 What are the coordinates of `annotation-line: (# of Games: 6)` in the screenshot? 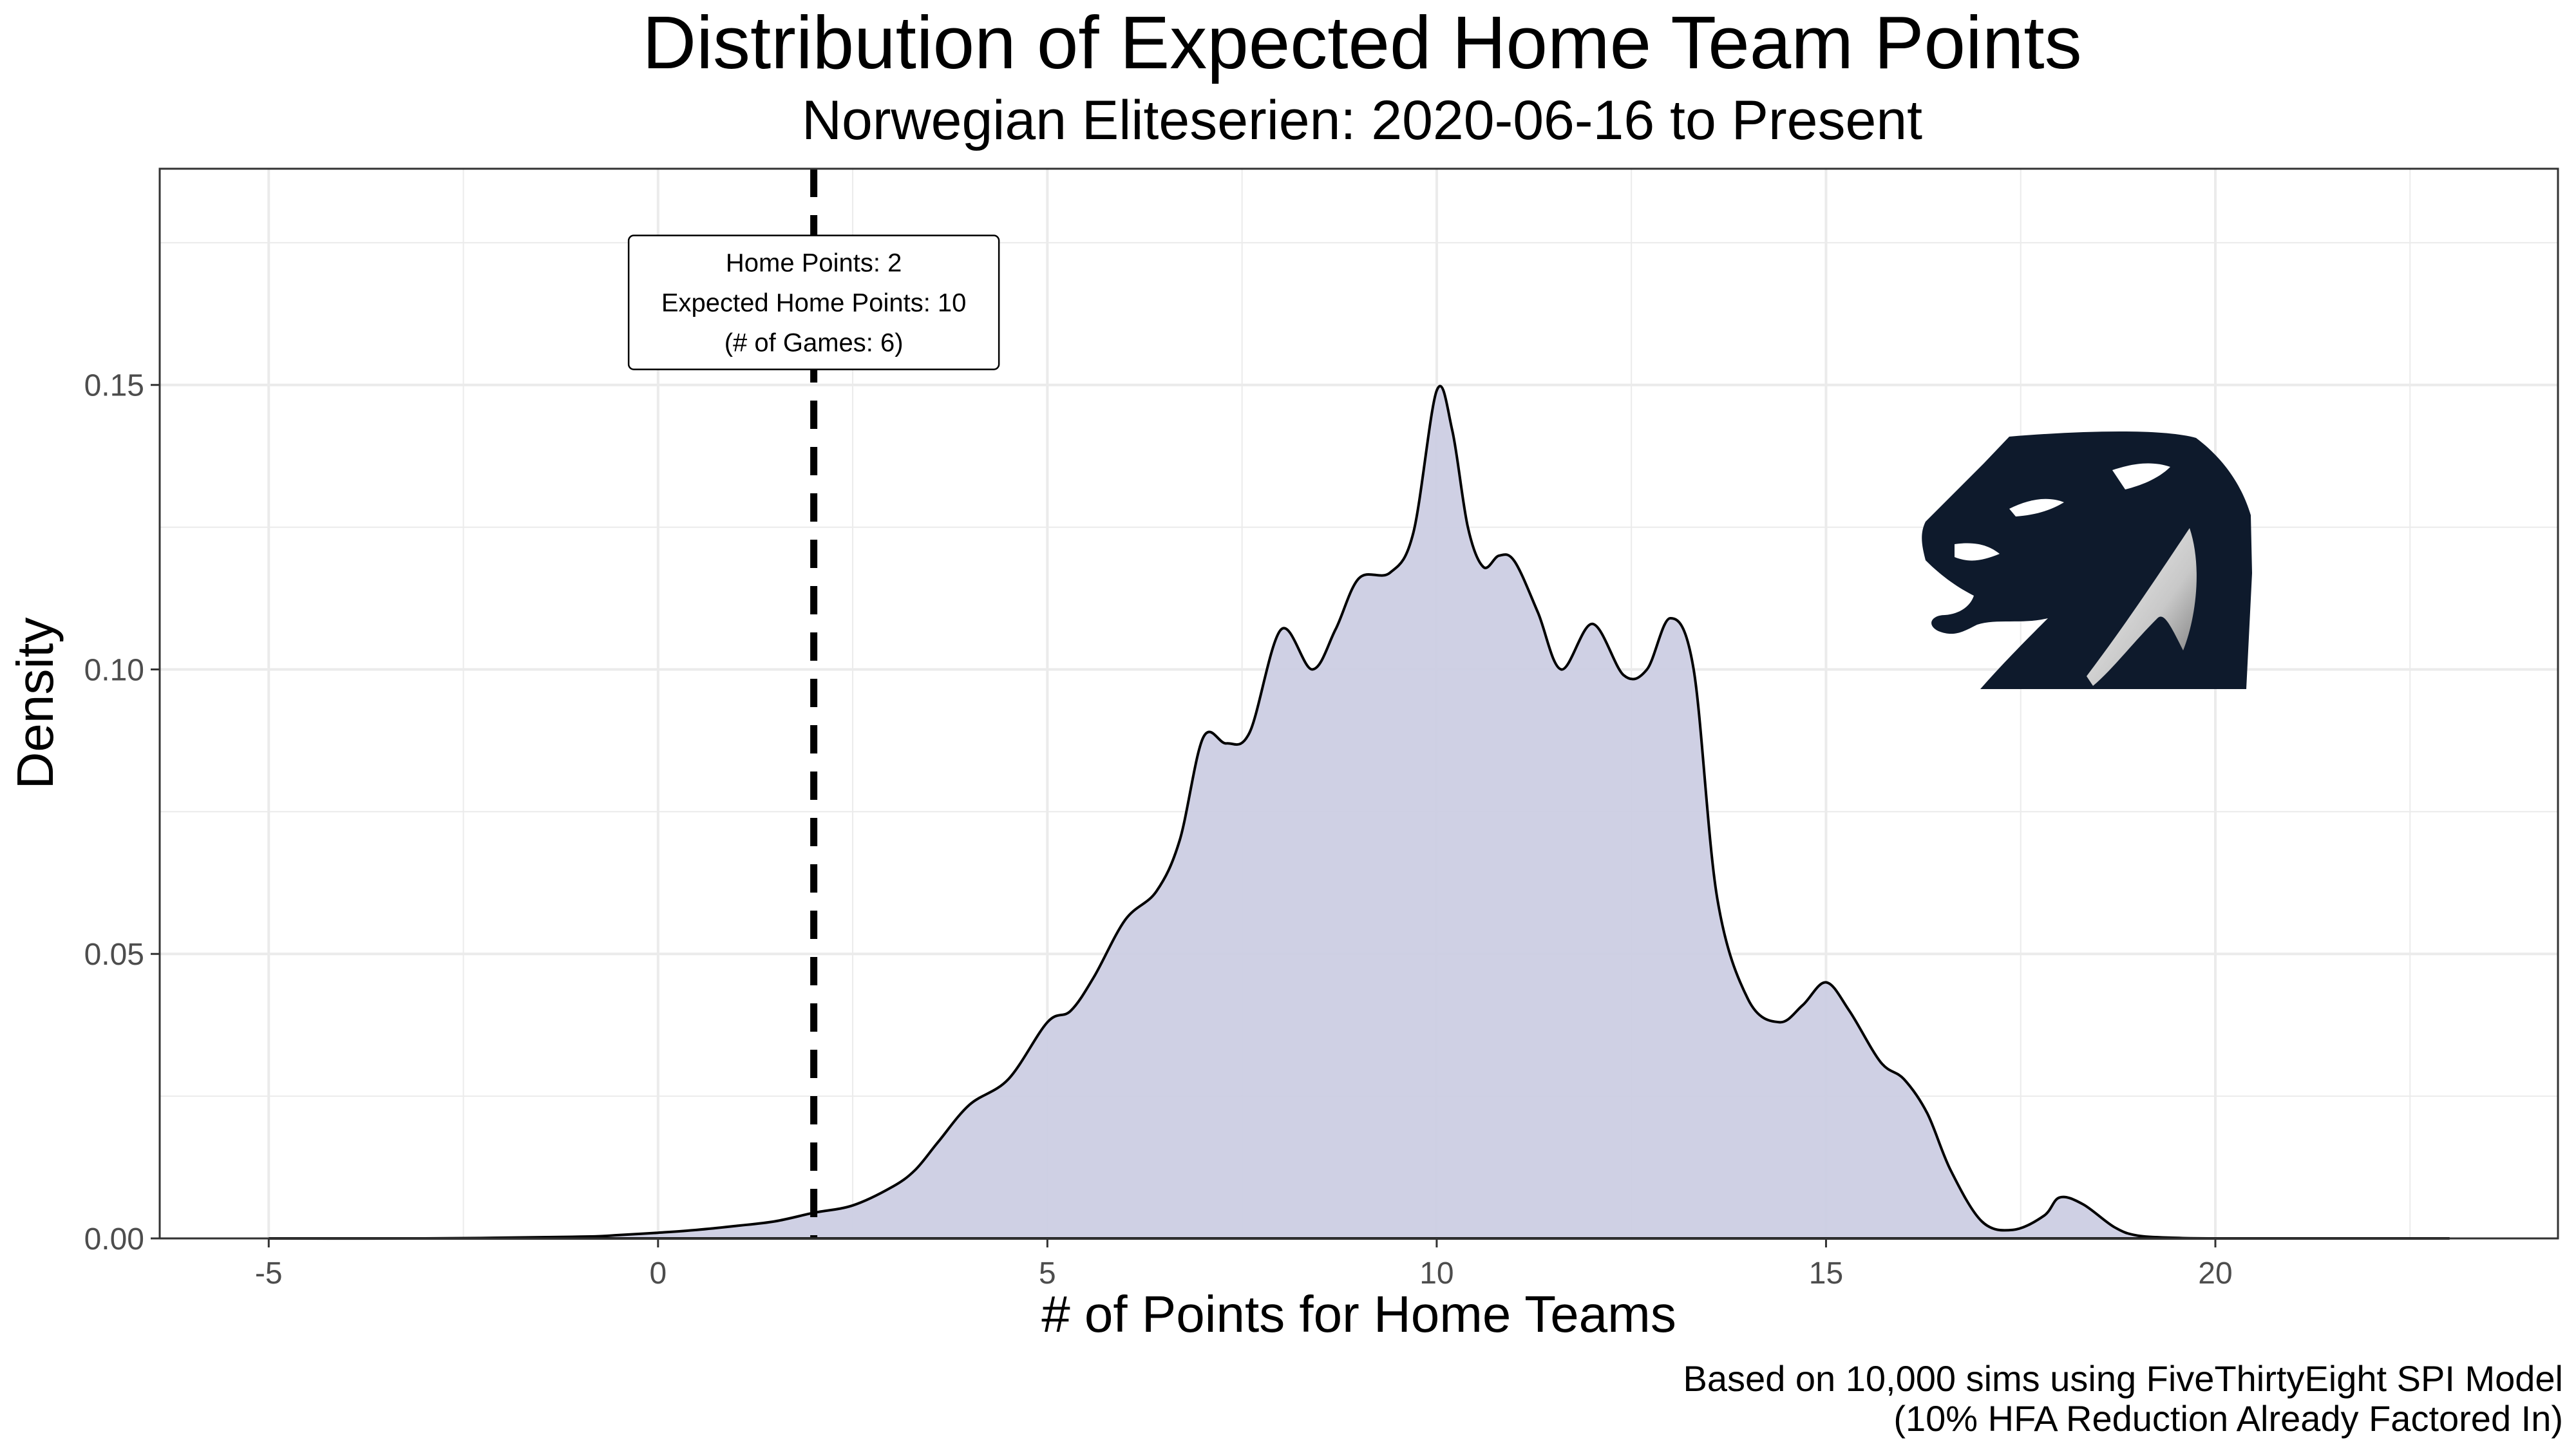 It's located at (814, 343).